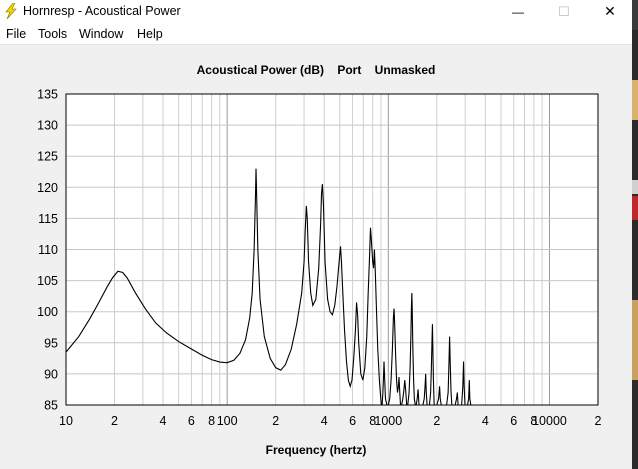 The width and height of the screenshot is (638, 469). What do you see at coordinates (549, 421) in the screenshot?
I see `x-tick-label: 10000` at bounding box center [549, 421].